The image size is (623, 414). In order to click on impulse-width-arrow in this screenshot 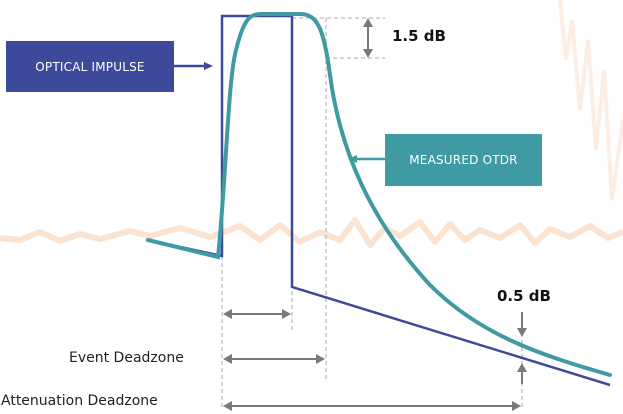, I will do `click(257, 314)`.